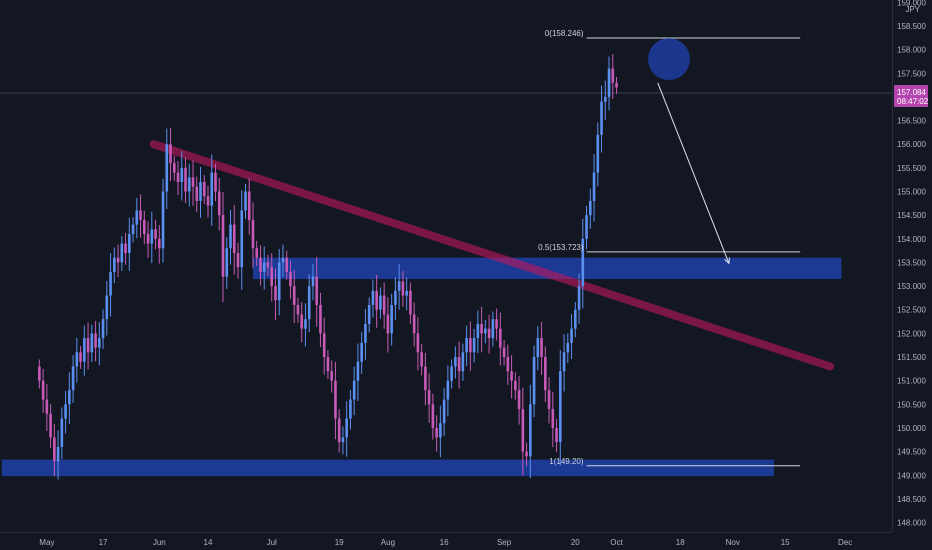 The image size is (932, 550). What do you see at coordinates (693, 173) in the screenshot?
I see `projection-arrow` at bounding box center [693, 173].